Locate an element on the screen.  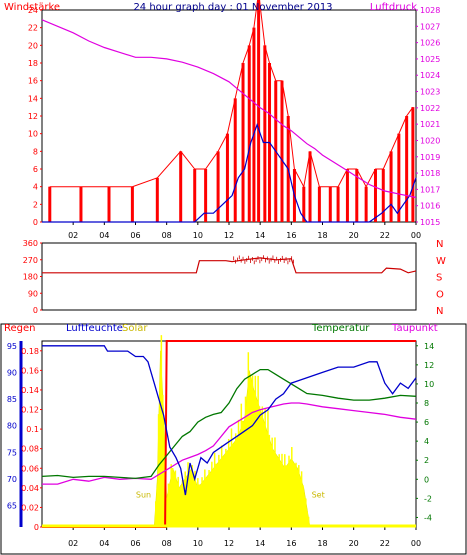
wind-tick-label: 18 is located at coordinates (33, 63).